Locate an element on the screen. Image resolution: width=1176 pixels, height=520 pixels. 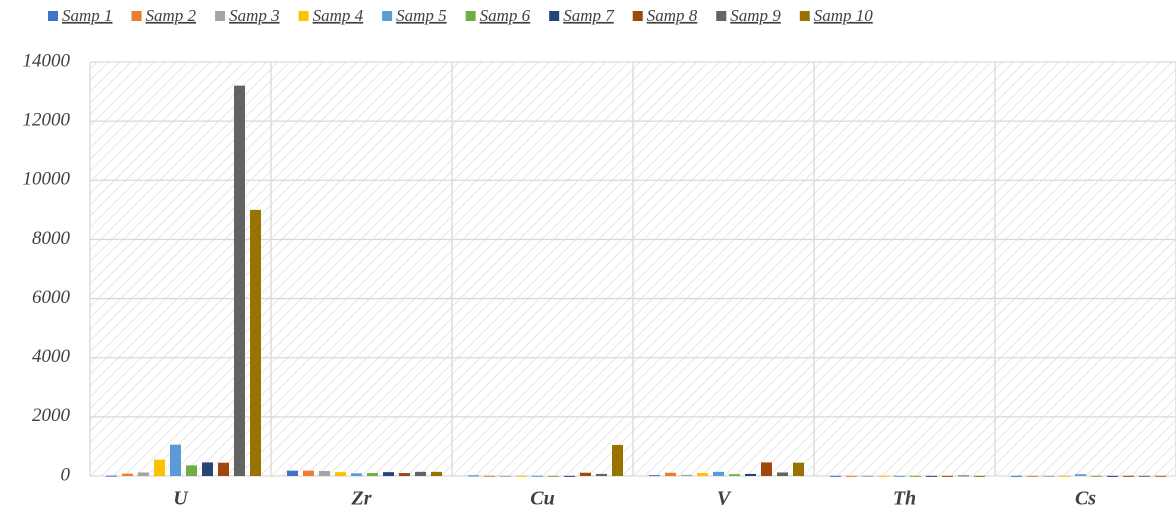
legend-label: Samp 4 is located at coordinates (338, 15).